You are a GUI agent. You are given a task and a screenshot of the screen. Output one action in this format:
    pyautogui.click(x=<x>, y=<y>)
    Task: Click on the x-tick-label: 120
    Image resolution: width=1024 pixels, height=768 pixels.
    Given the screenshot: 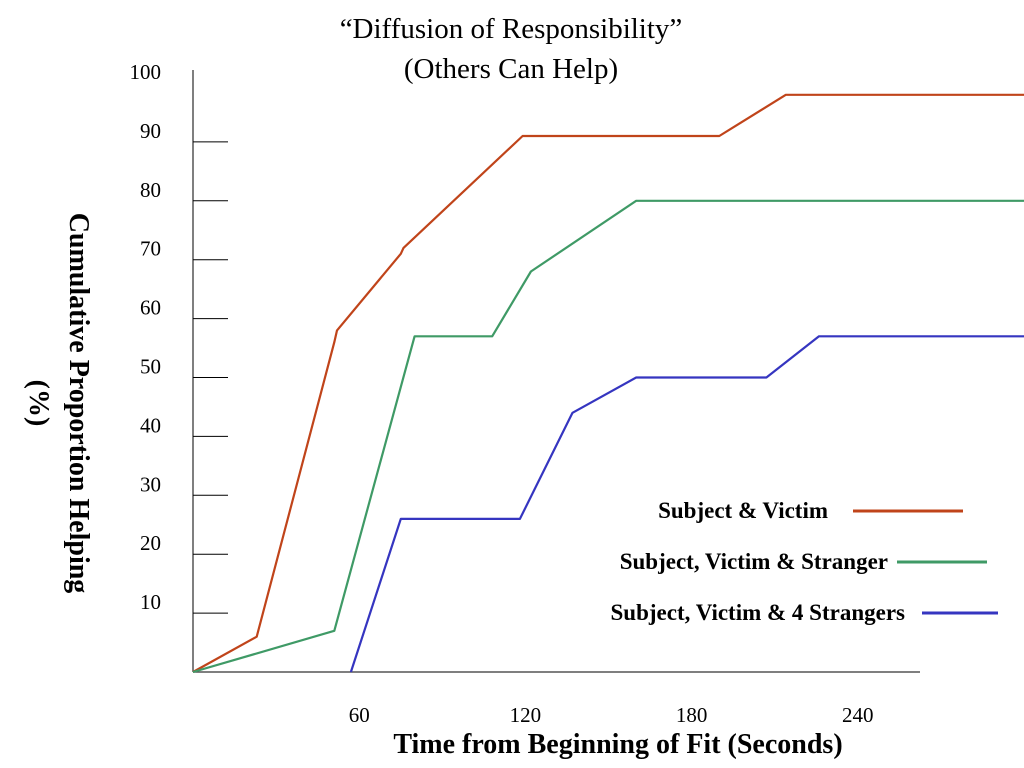 What is the action you would take?
    pyautogui.click(x=526, y=715)
    